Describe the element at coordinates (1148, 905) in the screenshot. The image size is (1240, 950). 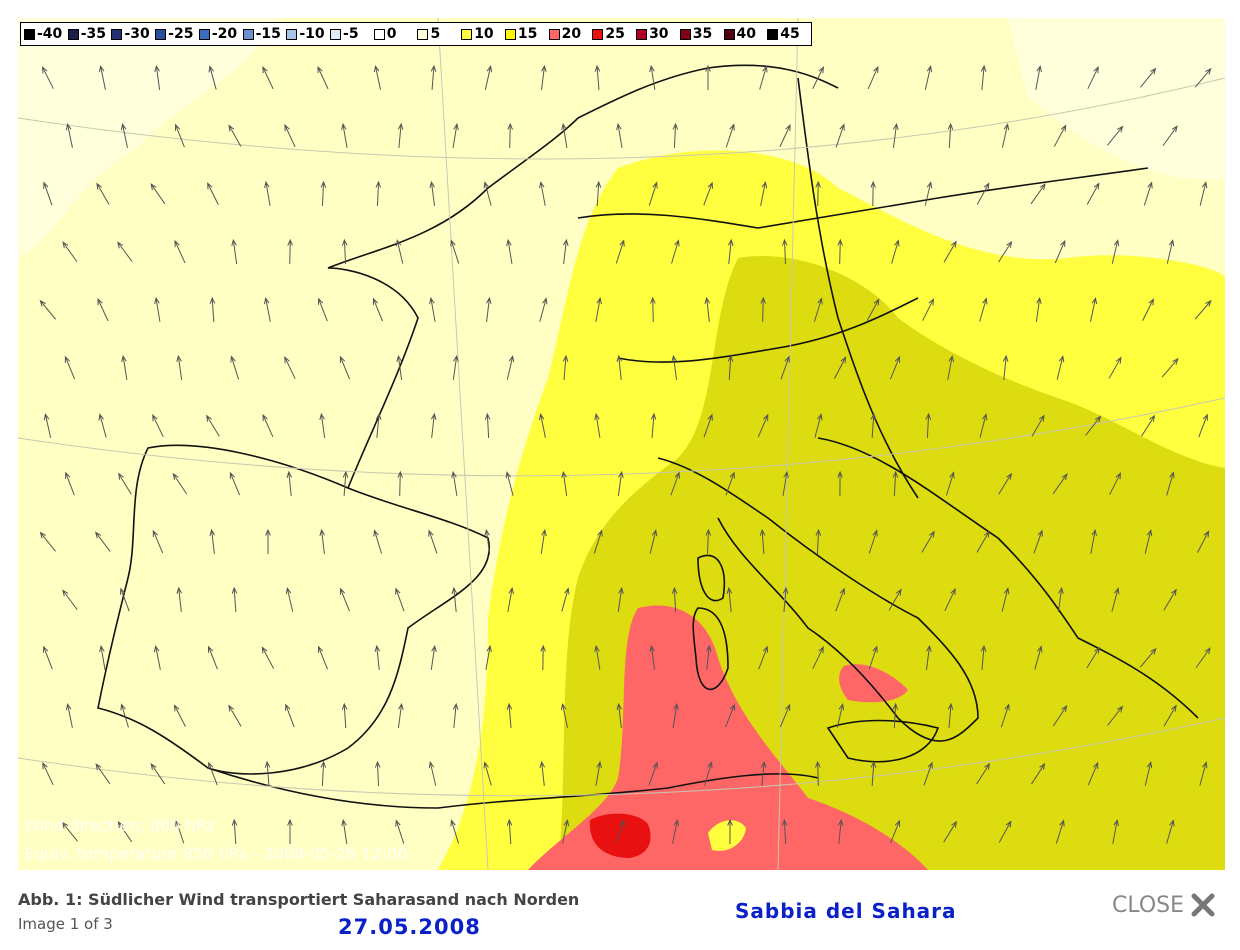
I see `close-label: CLOSE` at that location.